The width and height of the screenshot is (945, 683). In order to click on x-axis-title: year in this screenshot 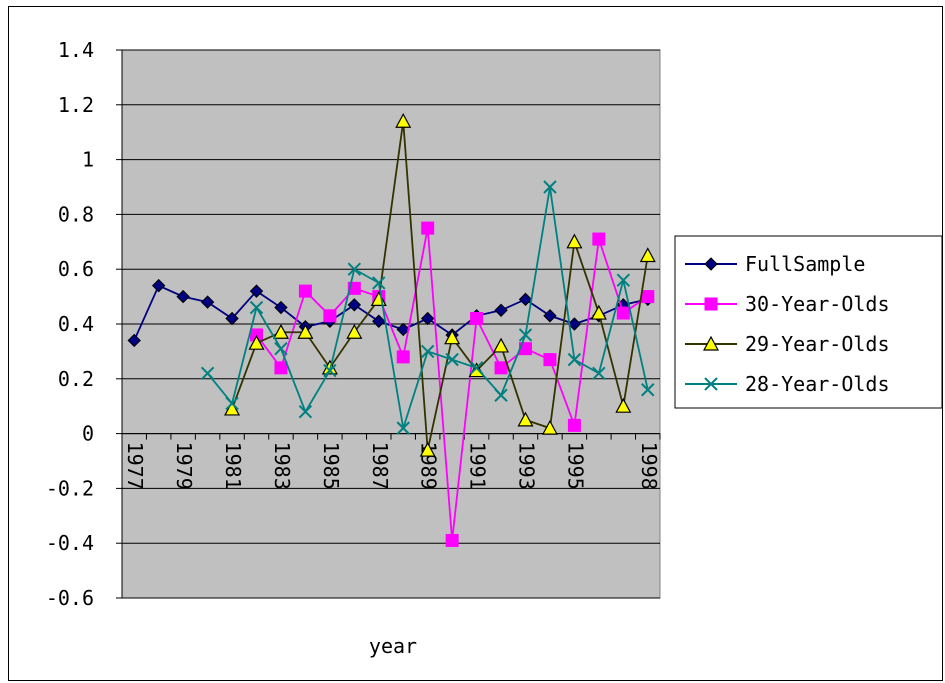, I will do `click(393, 646)`.